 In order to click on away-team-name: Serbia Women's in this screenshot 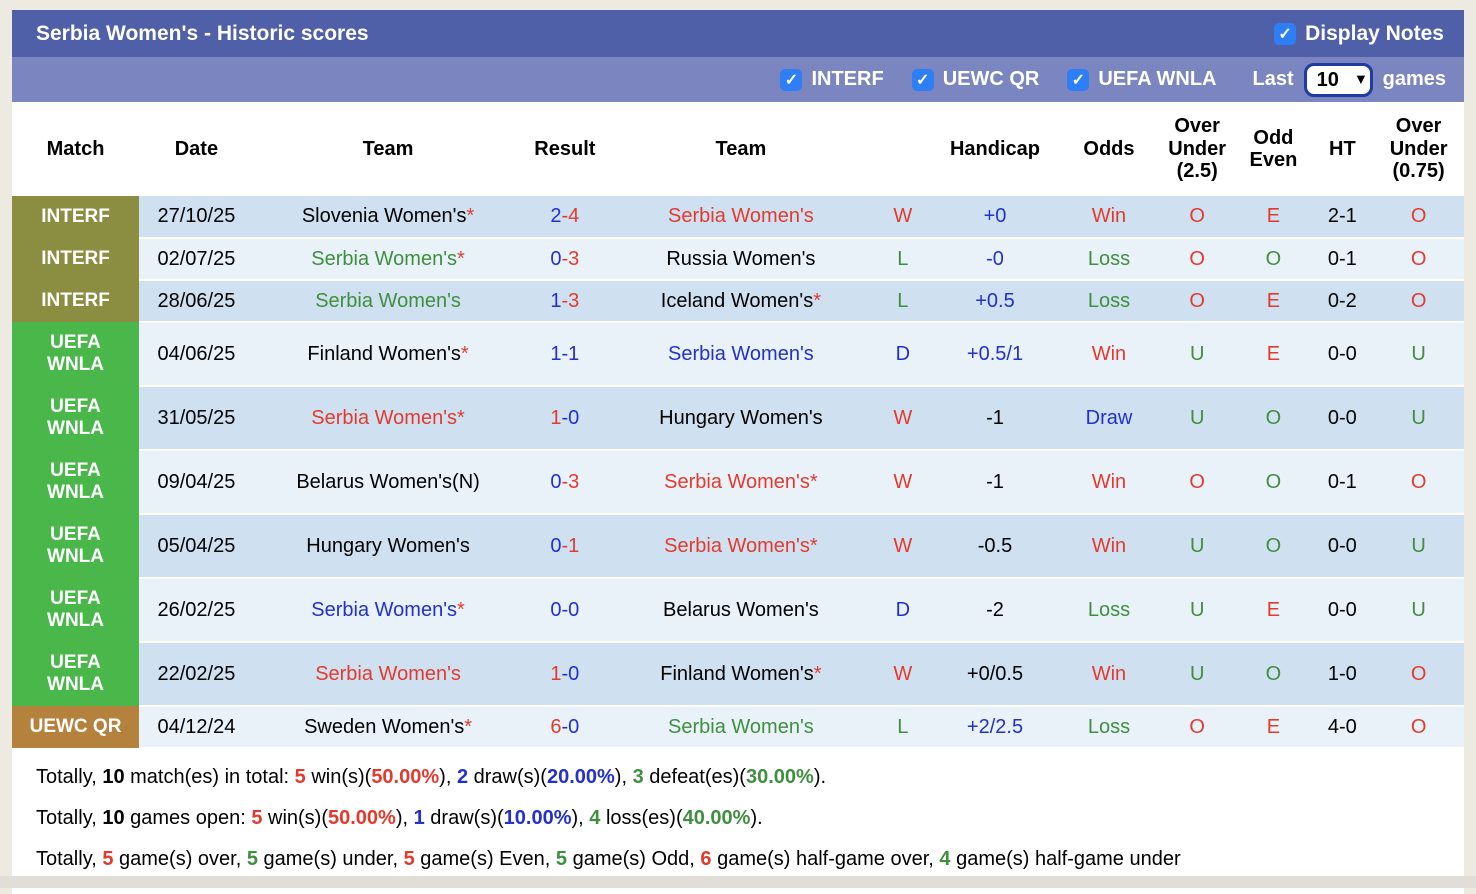, I will do `click(737, 545)`.